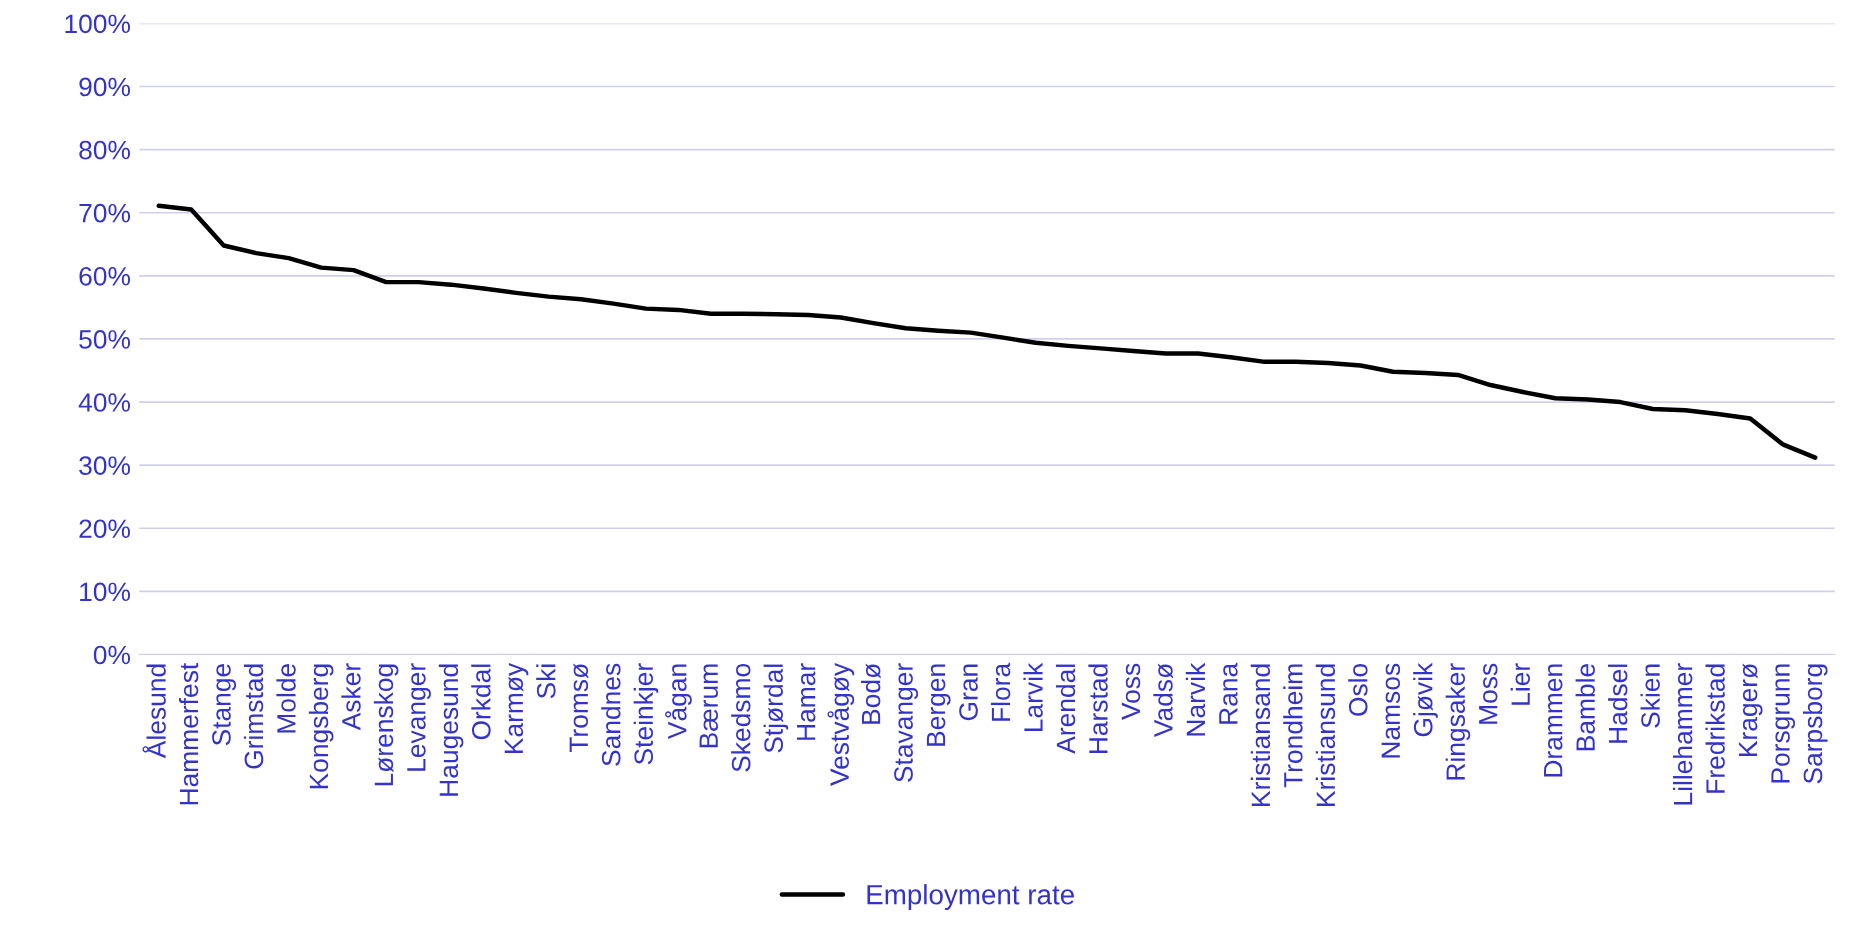  I want to click on x-tick-label: Kristiansund, so click(1325, 735).